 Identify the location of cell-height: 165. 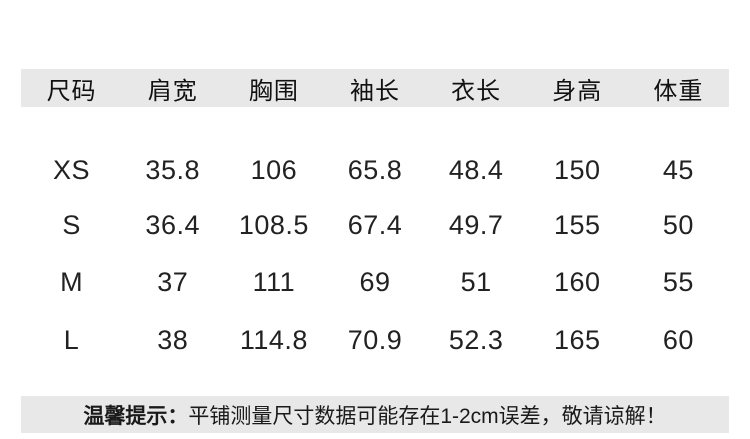
(577, 339).